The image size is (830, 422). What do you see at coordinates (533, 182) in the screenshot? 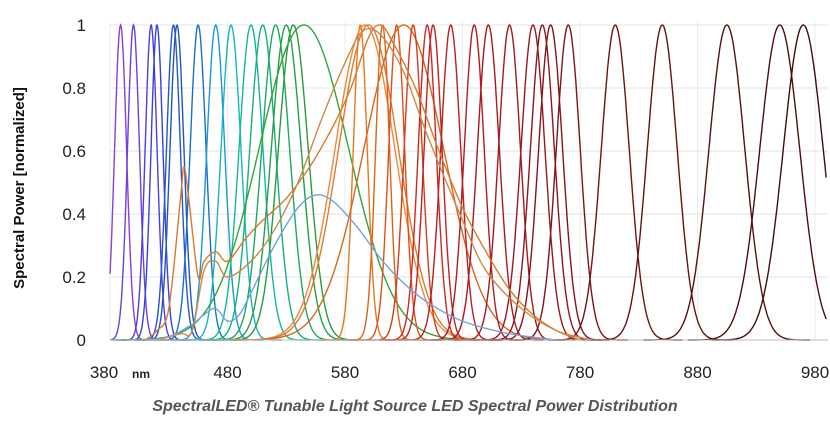
I see `led-curve-740nm` at bounding box center [533, 182].